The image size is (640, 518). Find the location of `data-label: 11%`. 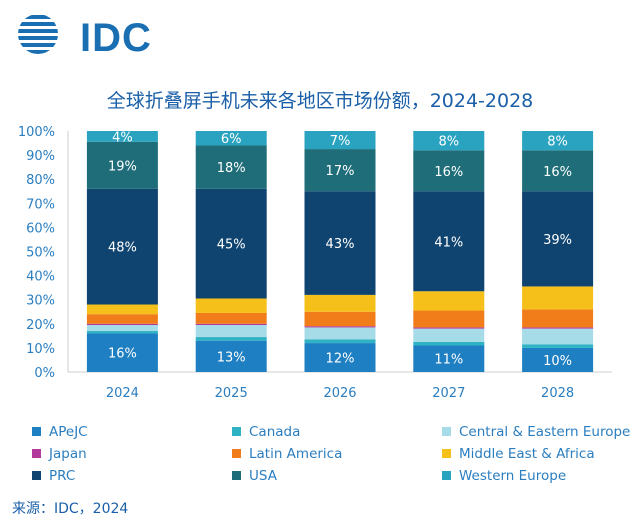

data-label: 11% is located at coordinates (448, 360).